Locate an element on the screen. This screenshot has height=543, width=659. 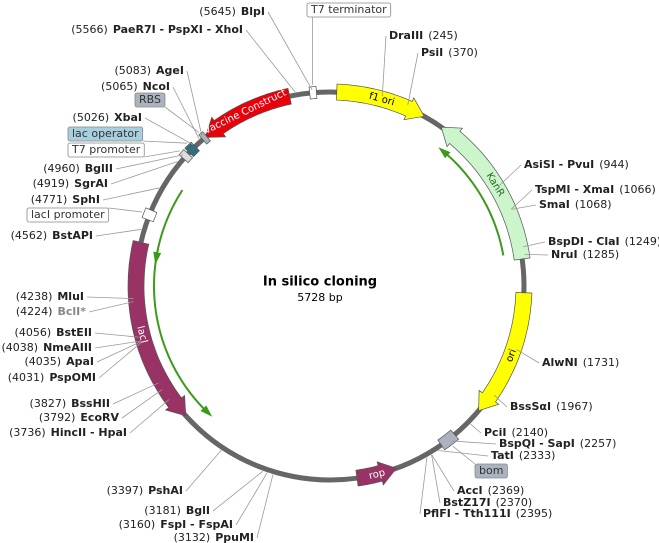
site-label: (4031) PspOMI is located at coordinates (52, 377).